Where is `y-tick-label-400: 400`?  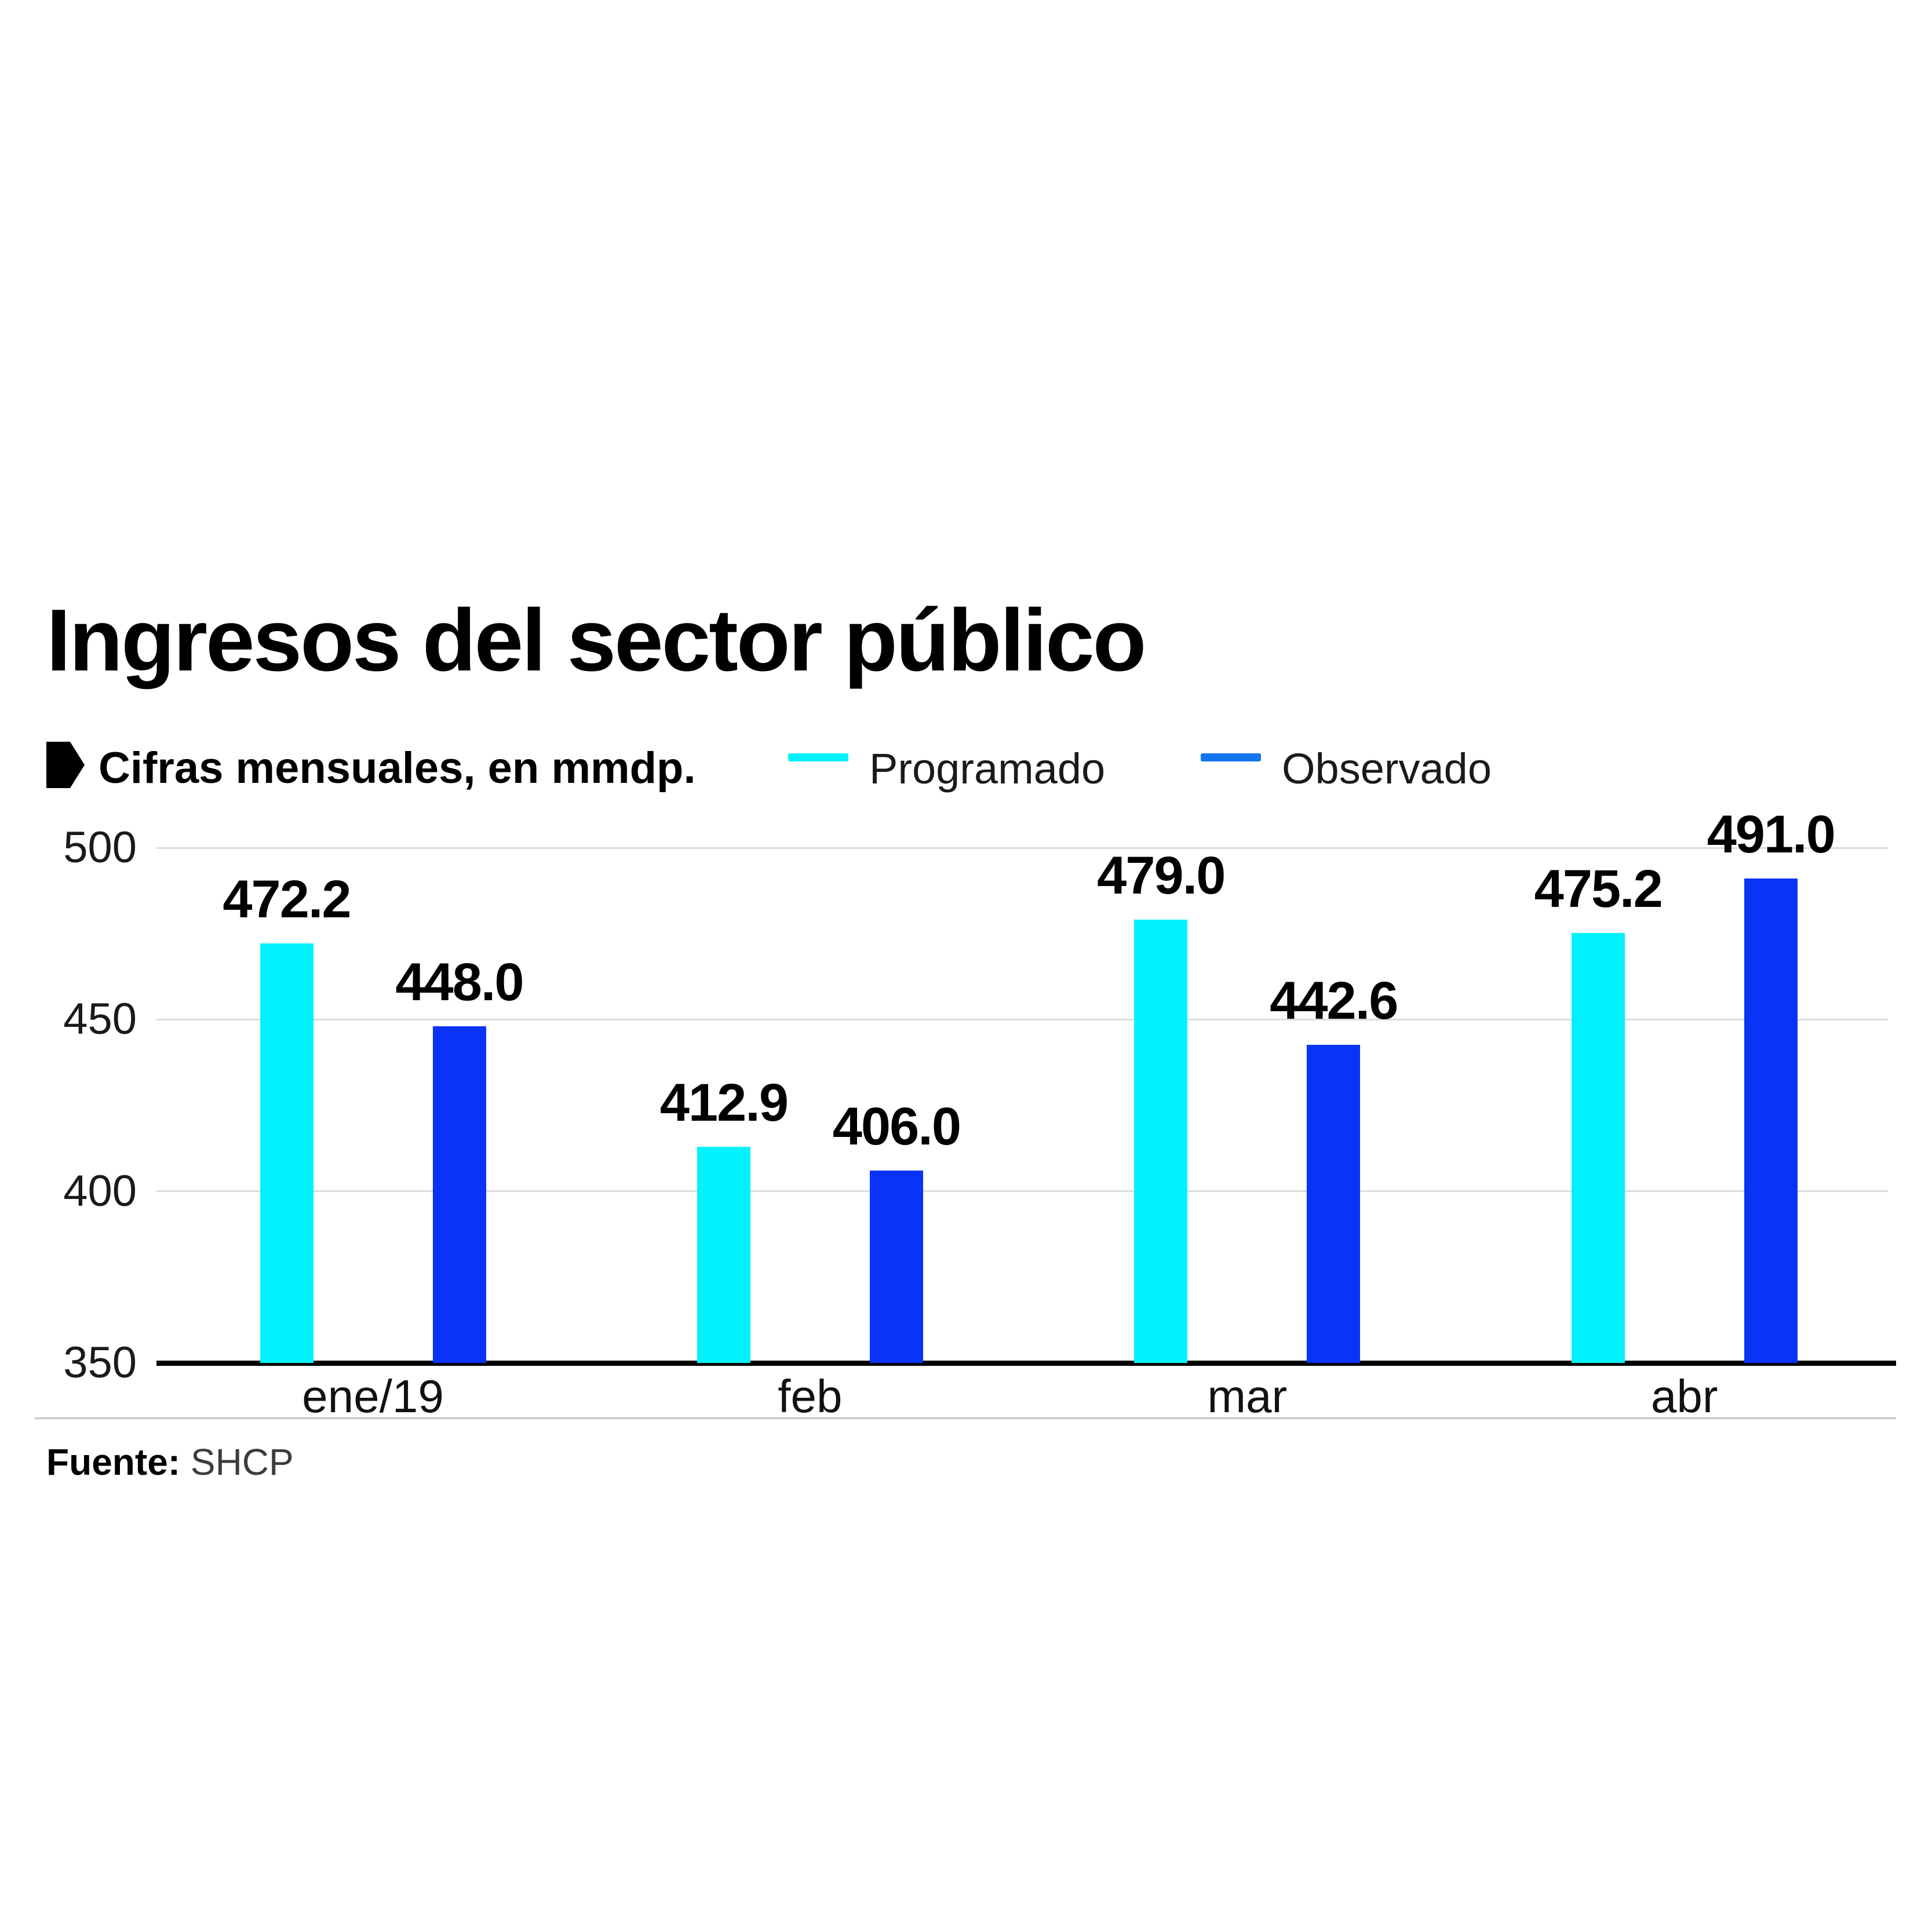 y-tick-label-400: 400 is located at coordinates (100, 1191).